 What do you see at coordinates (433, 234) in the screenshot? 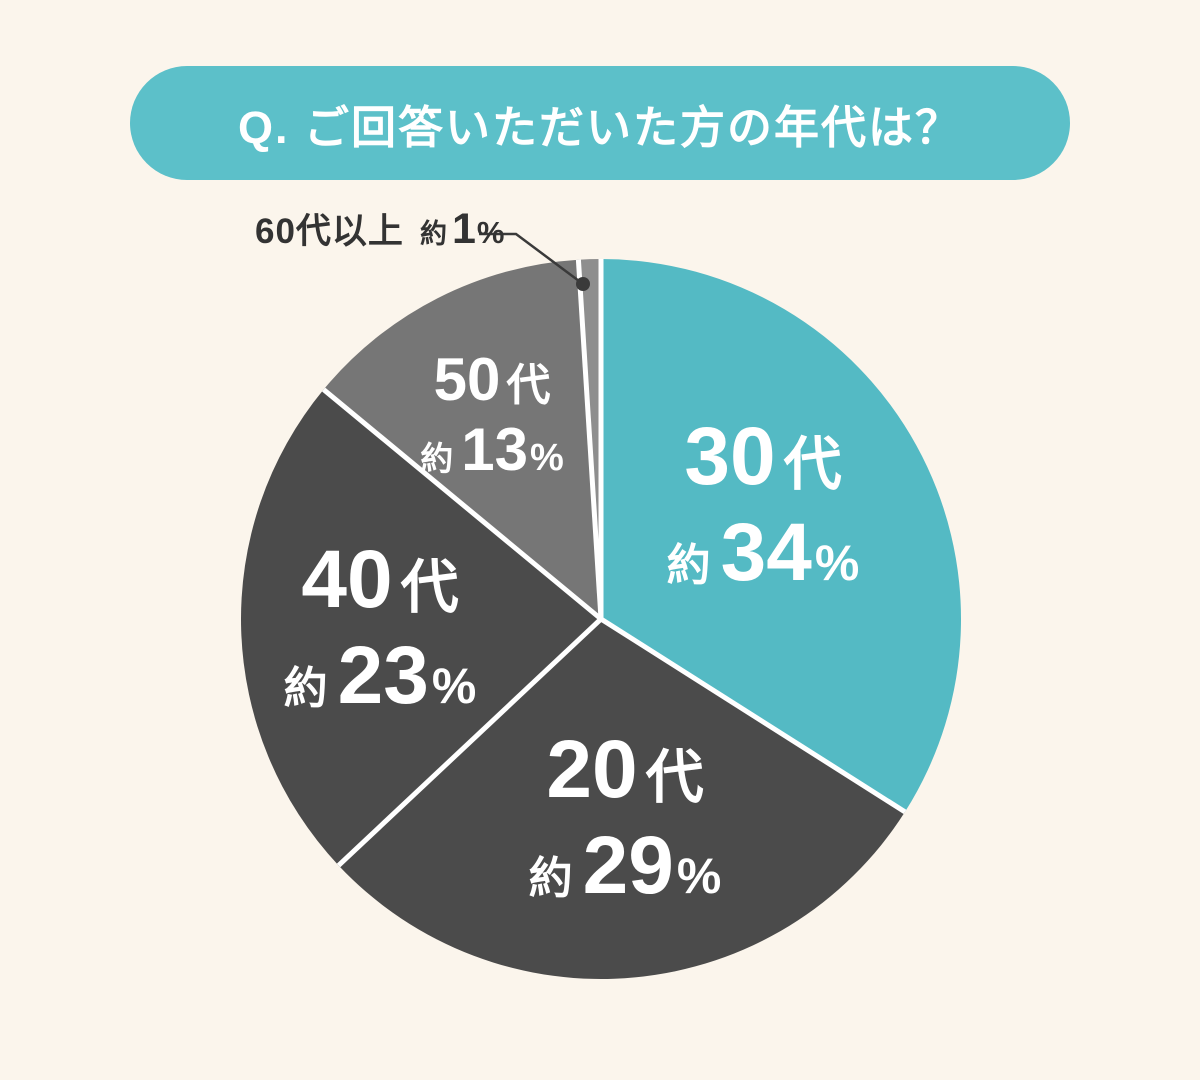
I see `callout-approx: 約` at bounding box center [433, 234].